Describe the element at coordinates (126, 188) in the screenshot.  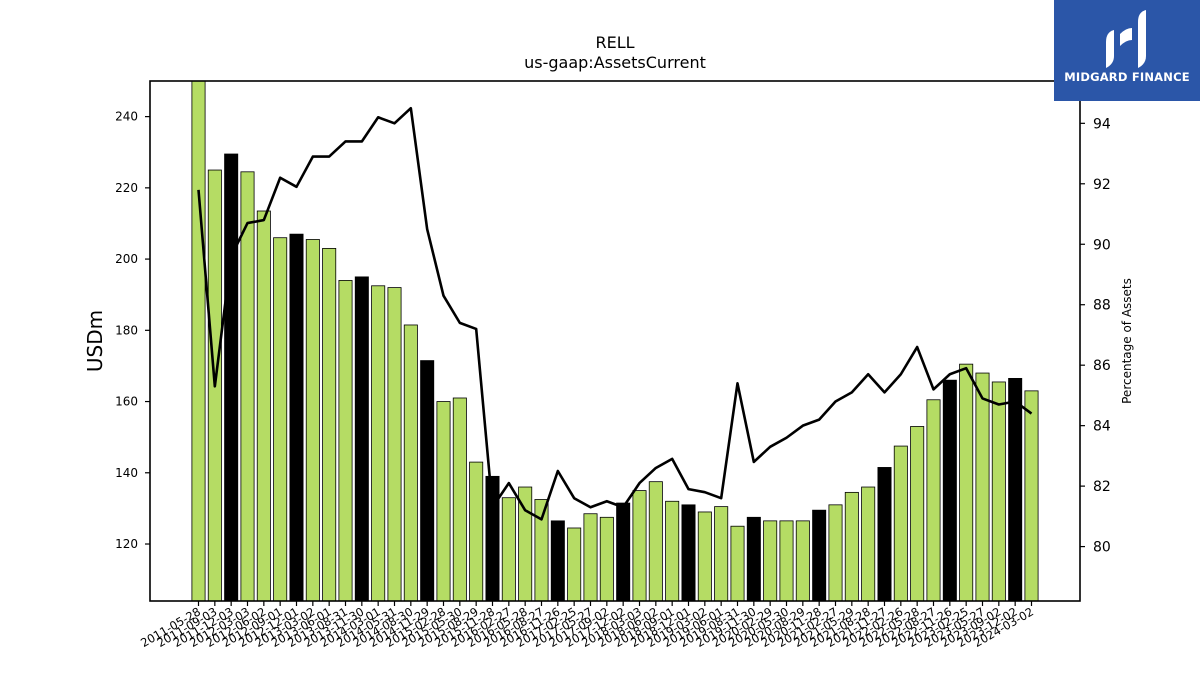
I see `y-tick-label: 220` at that location.